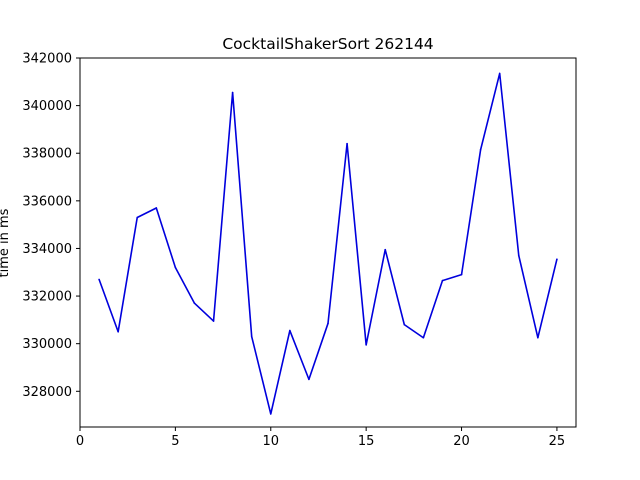 The image size is (640, 480). What do you see at coordinates (47, 106) in the screenshot?
I see `y-tick-label: 340000` at bounding box center [47, 106].